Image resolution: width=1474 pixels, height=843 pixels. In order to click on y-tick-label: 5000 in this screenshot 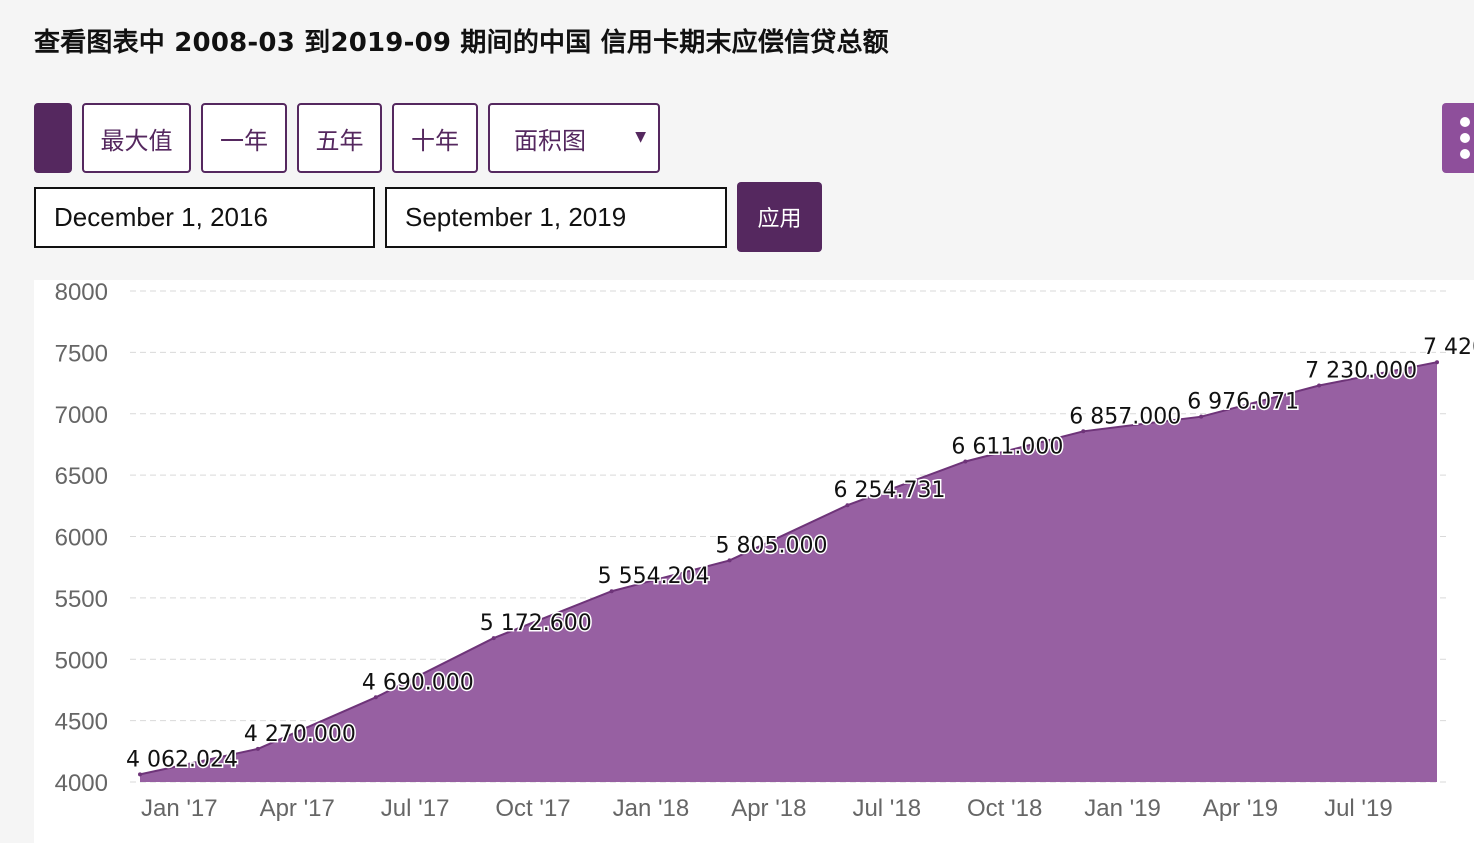, I will do `click(81, 660)`.